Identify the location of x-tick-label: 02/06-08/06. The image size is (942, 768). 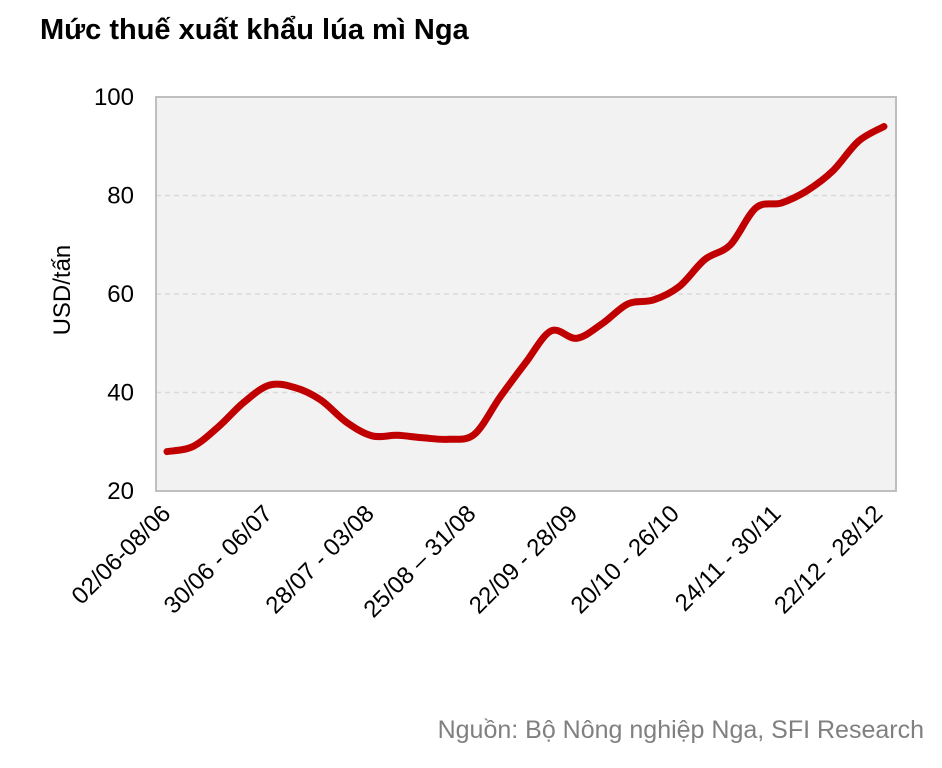
(122, 555).